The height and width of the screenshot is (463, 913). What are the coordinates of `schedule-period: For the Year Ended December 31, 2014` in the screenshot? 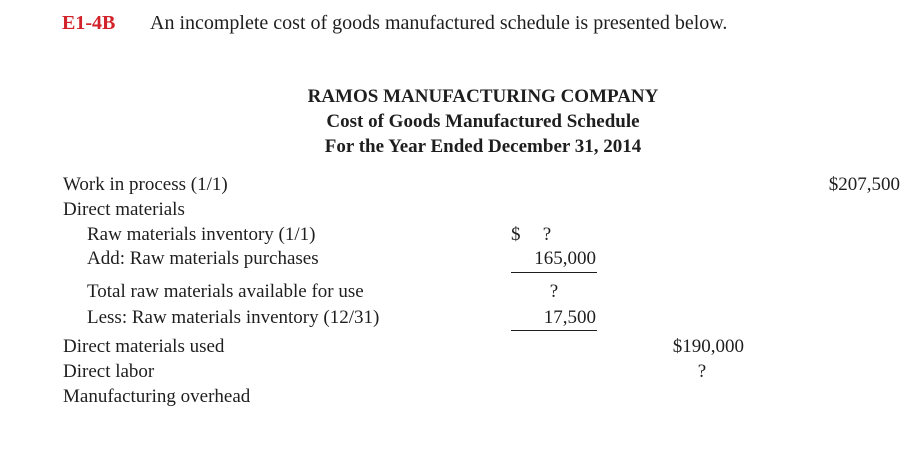 It's located at (483, 146).